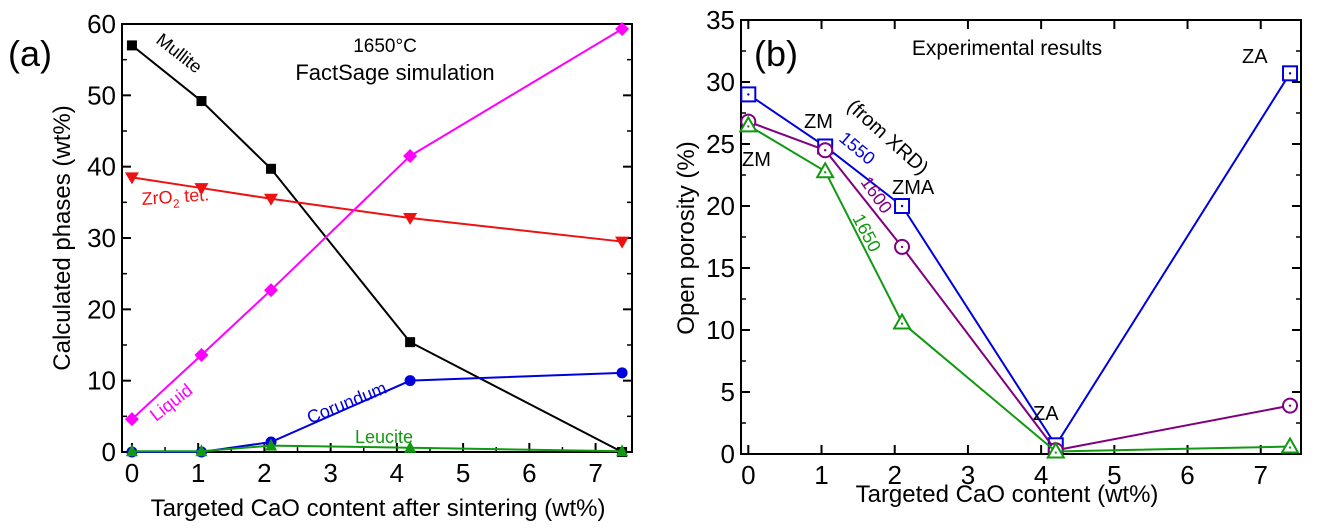  I want to click on x-axis-label-b: Targeted CaO content (wt%), so click(1007, 494).